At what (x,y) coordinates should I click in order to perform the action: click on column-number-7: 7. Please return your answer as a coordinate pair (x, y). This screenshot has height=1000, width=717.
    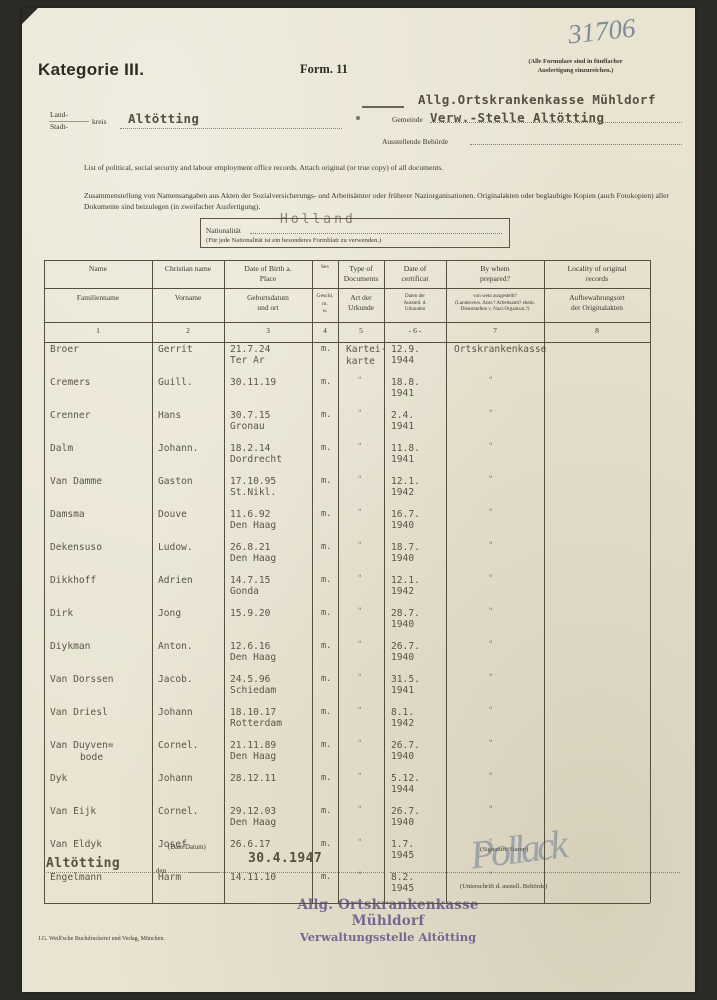
    Looking at the image, I should click on (495, 330).